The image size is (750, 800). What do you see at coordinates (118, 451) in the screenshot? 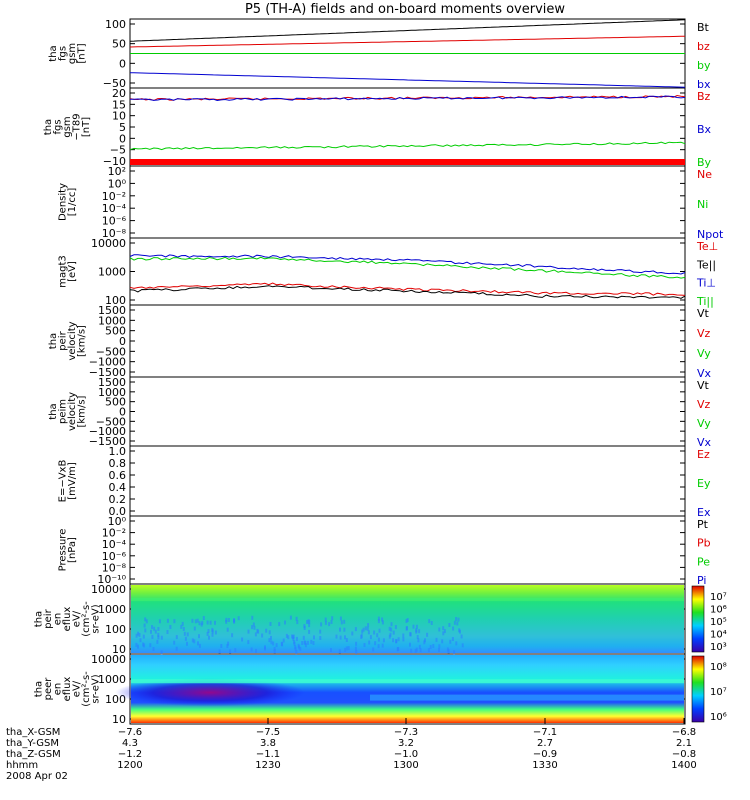
I see `y-tick-label: 1.0` at bounding box center [118, 451].